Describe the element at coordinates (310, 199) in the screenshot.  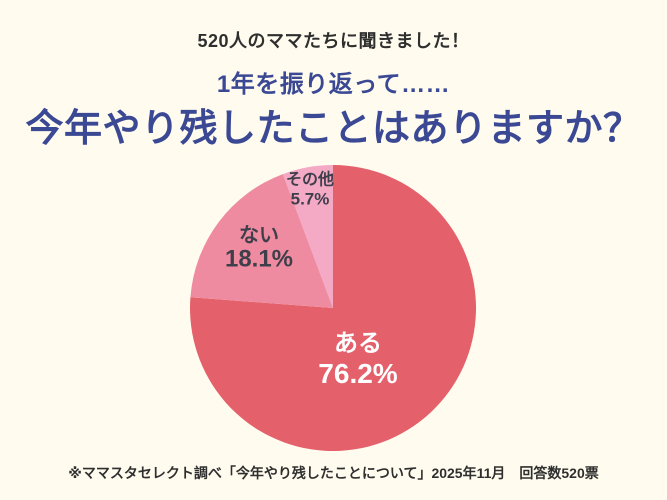
I see `pie-label-other-pct: 5.7%` at that location.